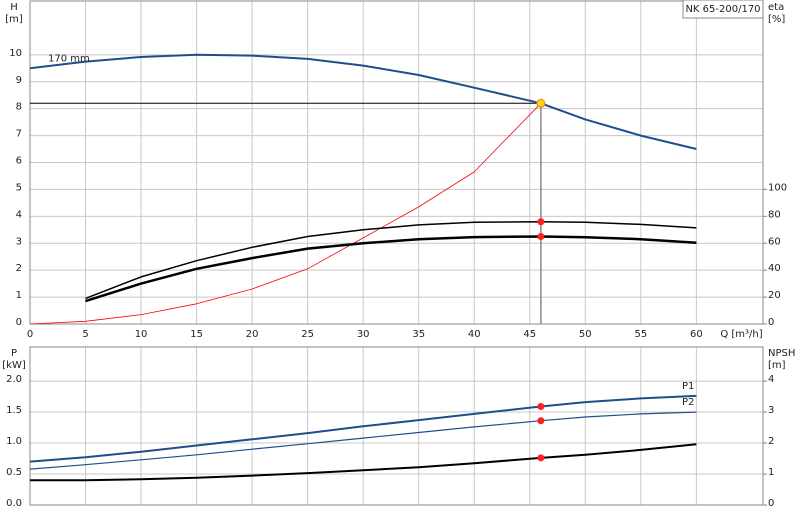  I want to click on x-tick-label: 25, so click(307, 334).